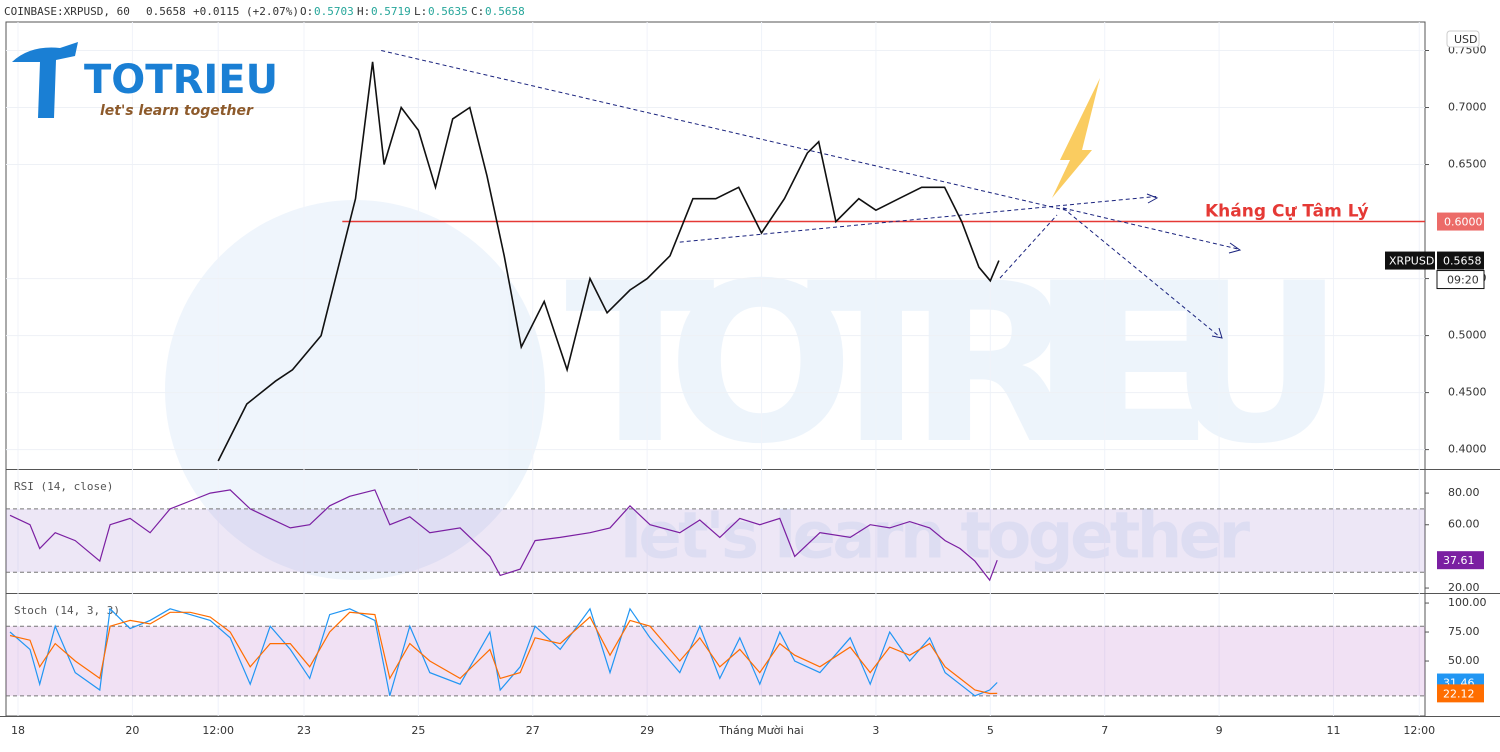  Describe the element at coordinates (304, 730) in the screenshot. I see `x-tick-label: 23` at that location.